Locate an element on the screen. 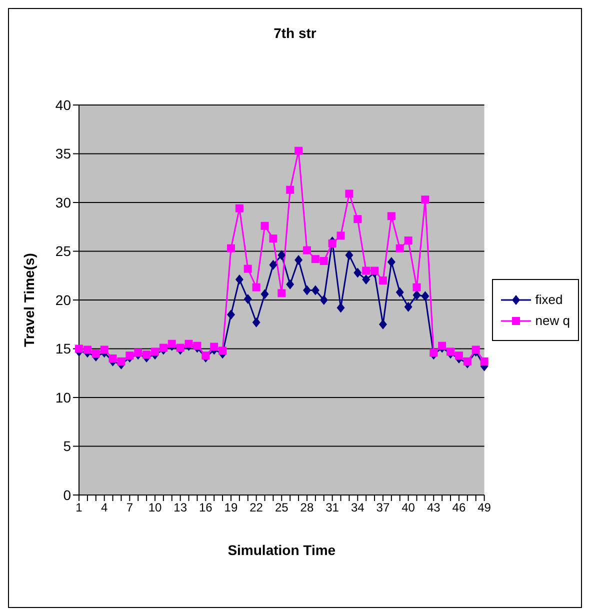  x-tick-label: 34 is located at coordinates (357, 507).